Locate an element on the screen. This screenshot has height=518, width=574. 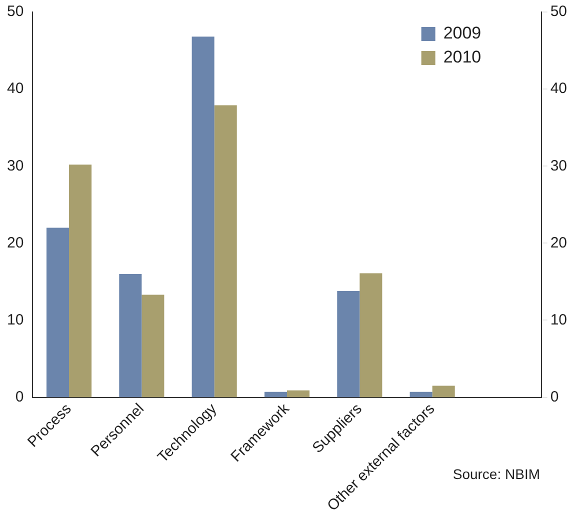
y-tick-label: 0 is located at coordinates (19, 397).